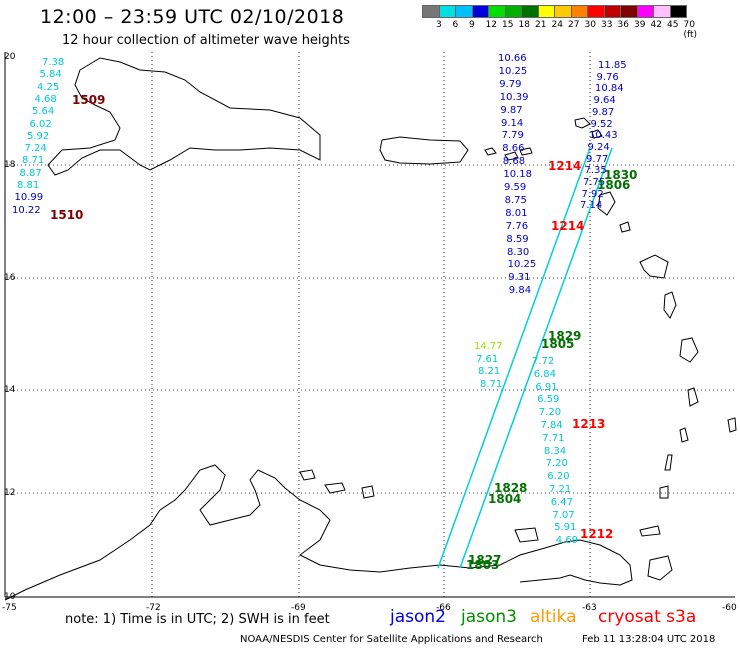 Image resolution: width=740 pixels, height=650 pixels. Describe the element at coordinates (565, 336) in the screenshot. I see `pass-time-label: 1829` at that location.